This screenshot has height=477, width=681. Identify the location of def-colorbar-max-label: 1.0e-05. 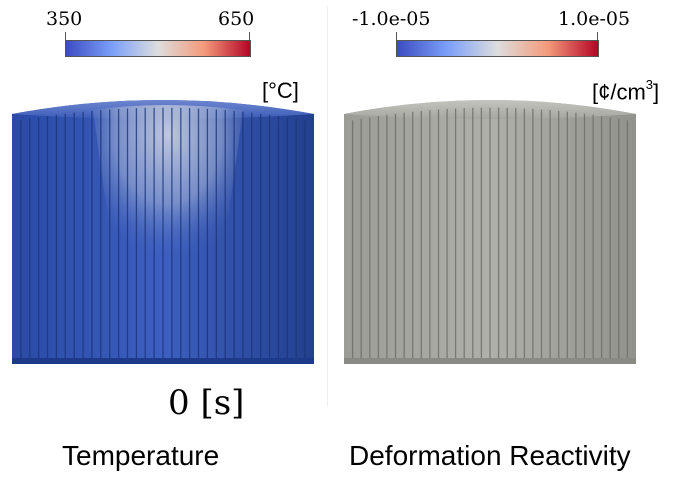
(594, 19).